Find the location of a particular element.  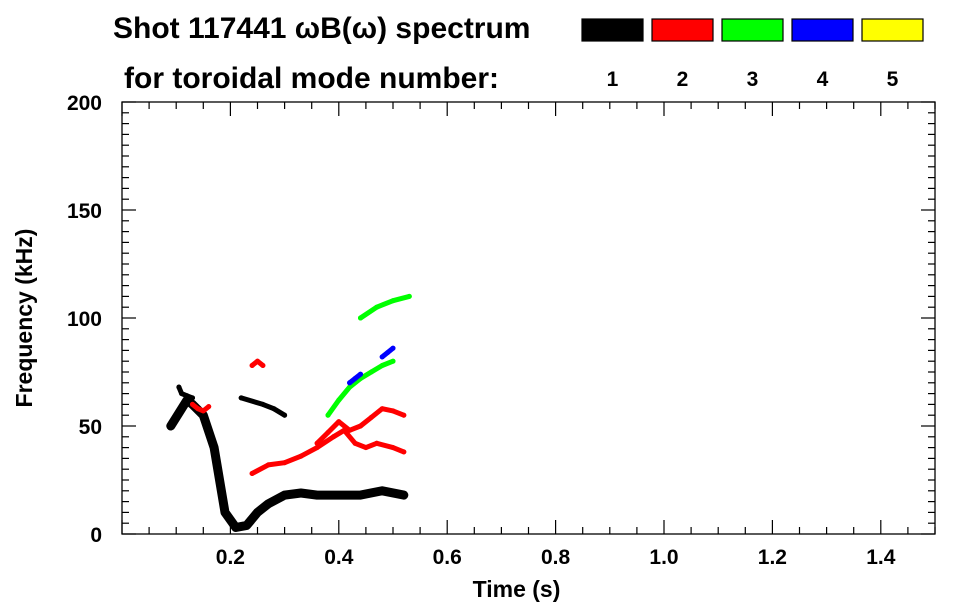

legend-label-mode-5: 5 is located at coordinates (893, 79).